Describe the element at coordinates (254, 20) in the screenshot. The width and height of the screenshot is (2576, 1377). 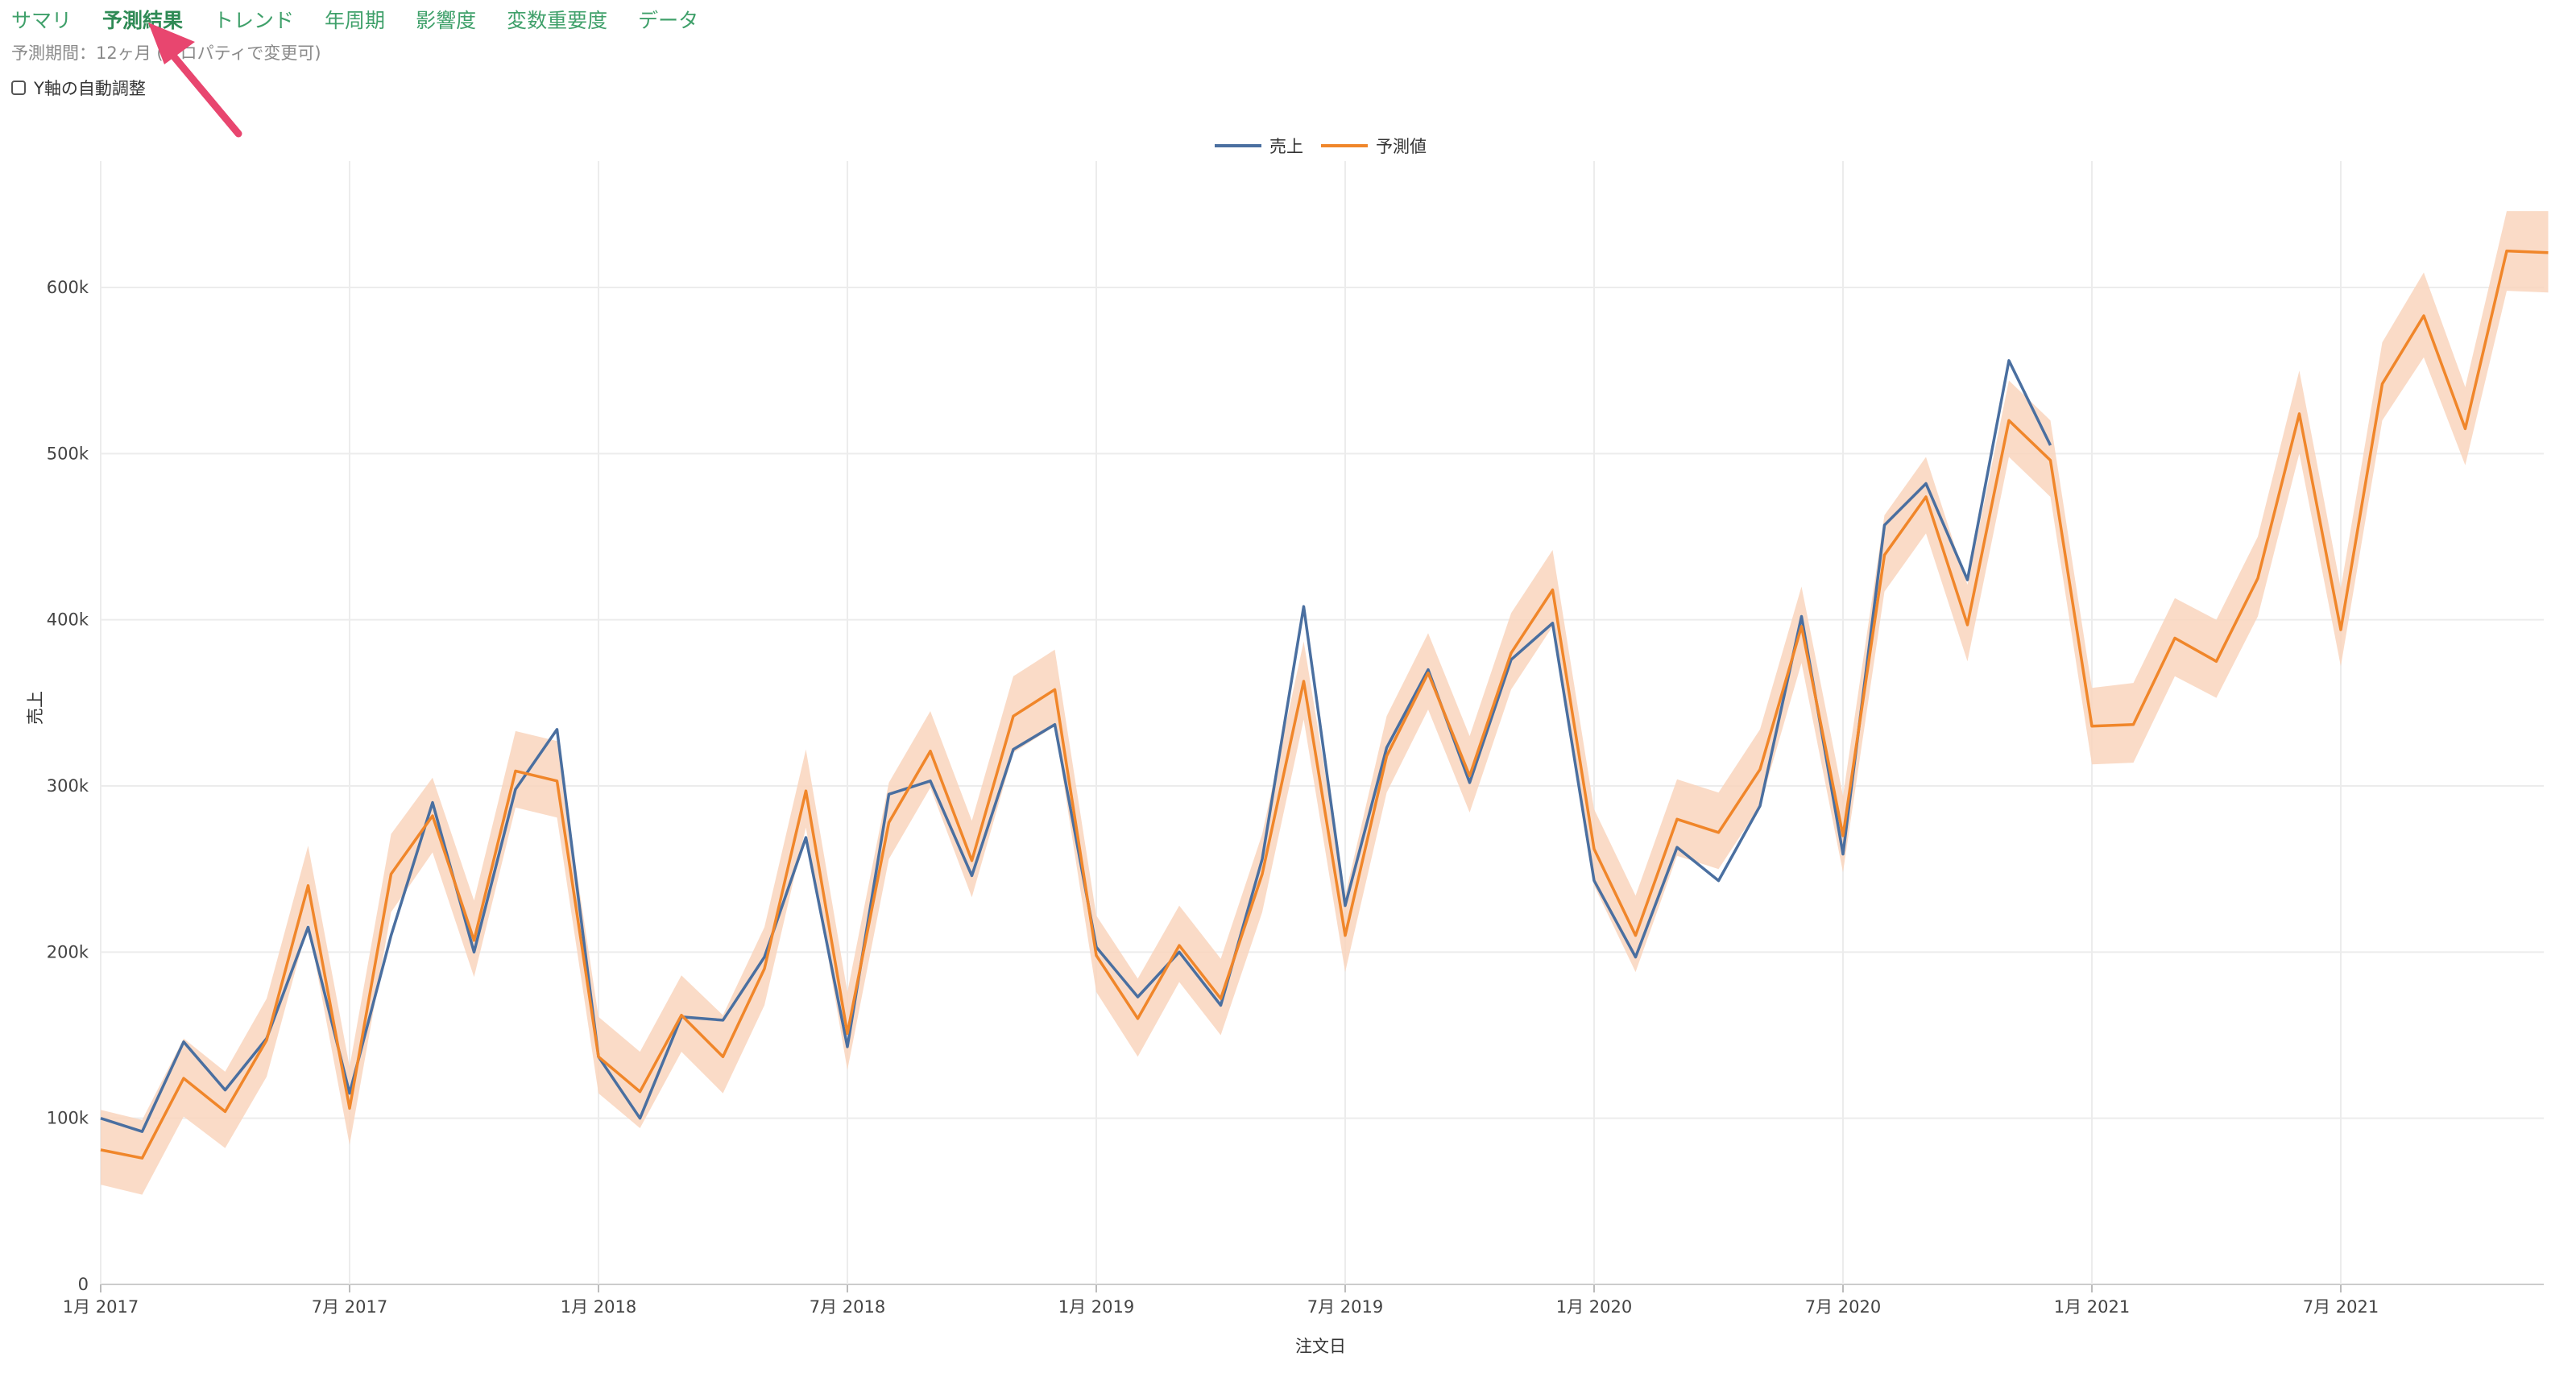
I see `tab-trend: トレンド` at that location.